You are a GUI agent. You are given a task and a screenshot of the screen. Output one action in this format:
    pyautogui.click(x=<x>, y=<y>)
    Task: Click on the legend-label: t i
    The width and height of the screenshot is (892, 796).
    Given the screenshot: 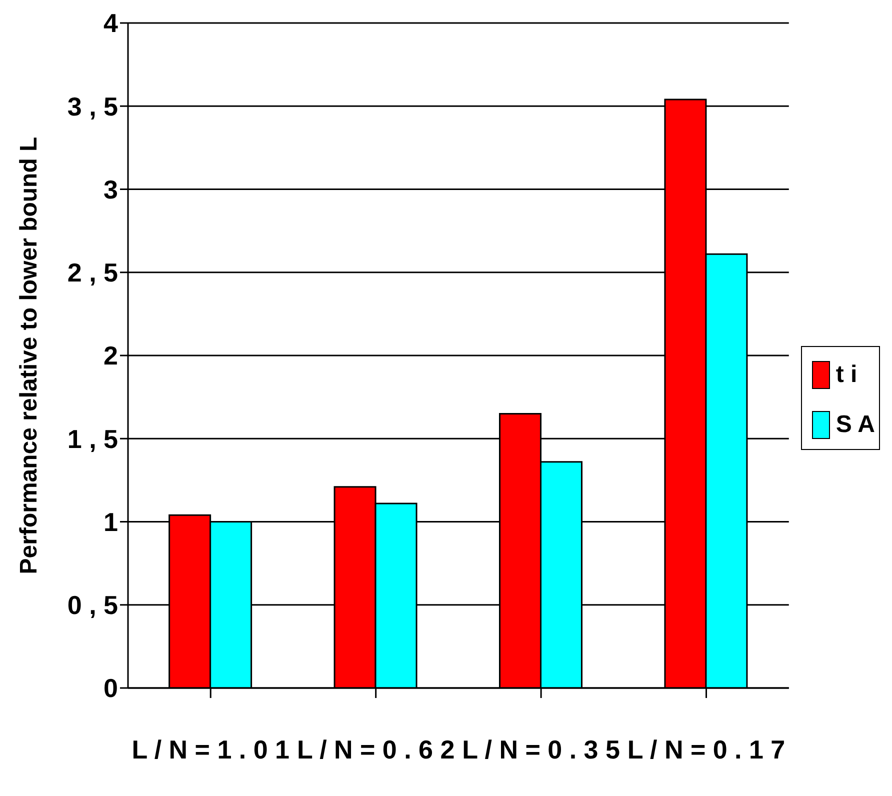 What is the action you would take?
    pyautogui.click(x=847, y=375)
    